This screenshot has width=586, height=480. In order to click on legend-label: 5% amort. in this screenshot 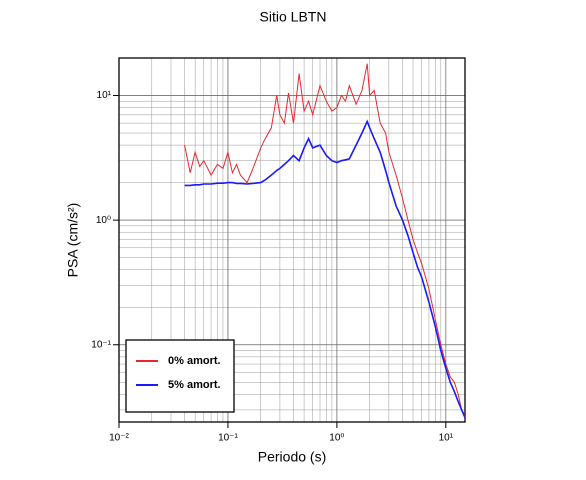, I will do `click(194, 385)`.